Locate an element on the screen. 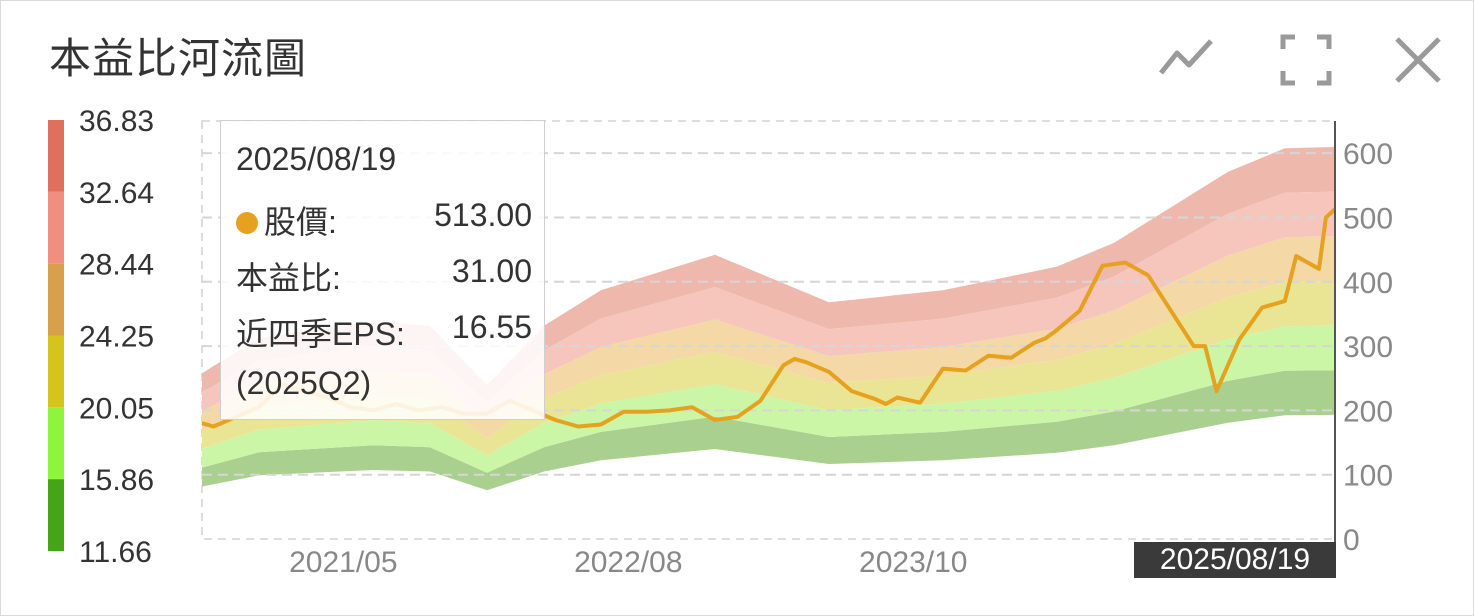 This screenshot has height=616, width=1474. x-tick-label-2: 2023/10 is located at coordinates (913, 562).